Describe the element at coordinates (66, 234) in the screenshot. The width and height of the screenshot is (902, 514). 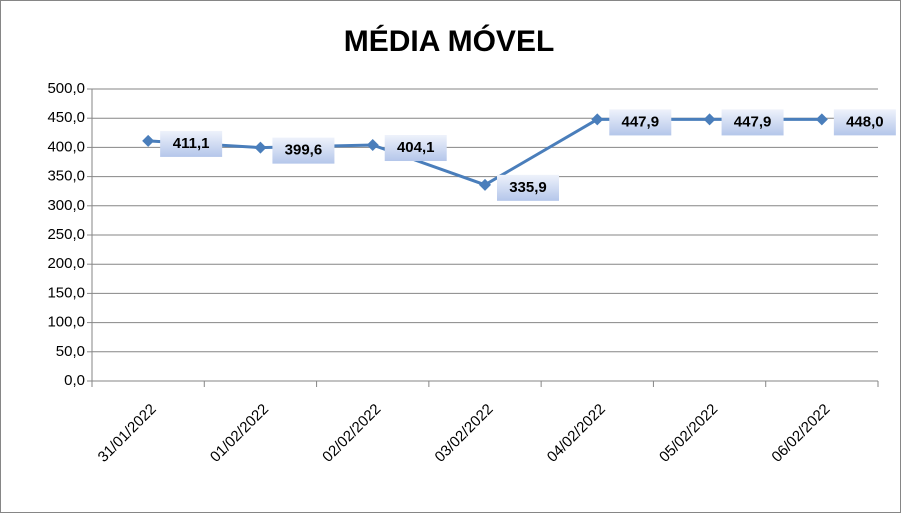
I see `y-tick-label: 250,0` at that location.